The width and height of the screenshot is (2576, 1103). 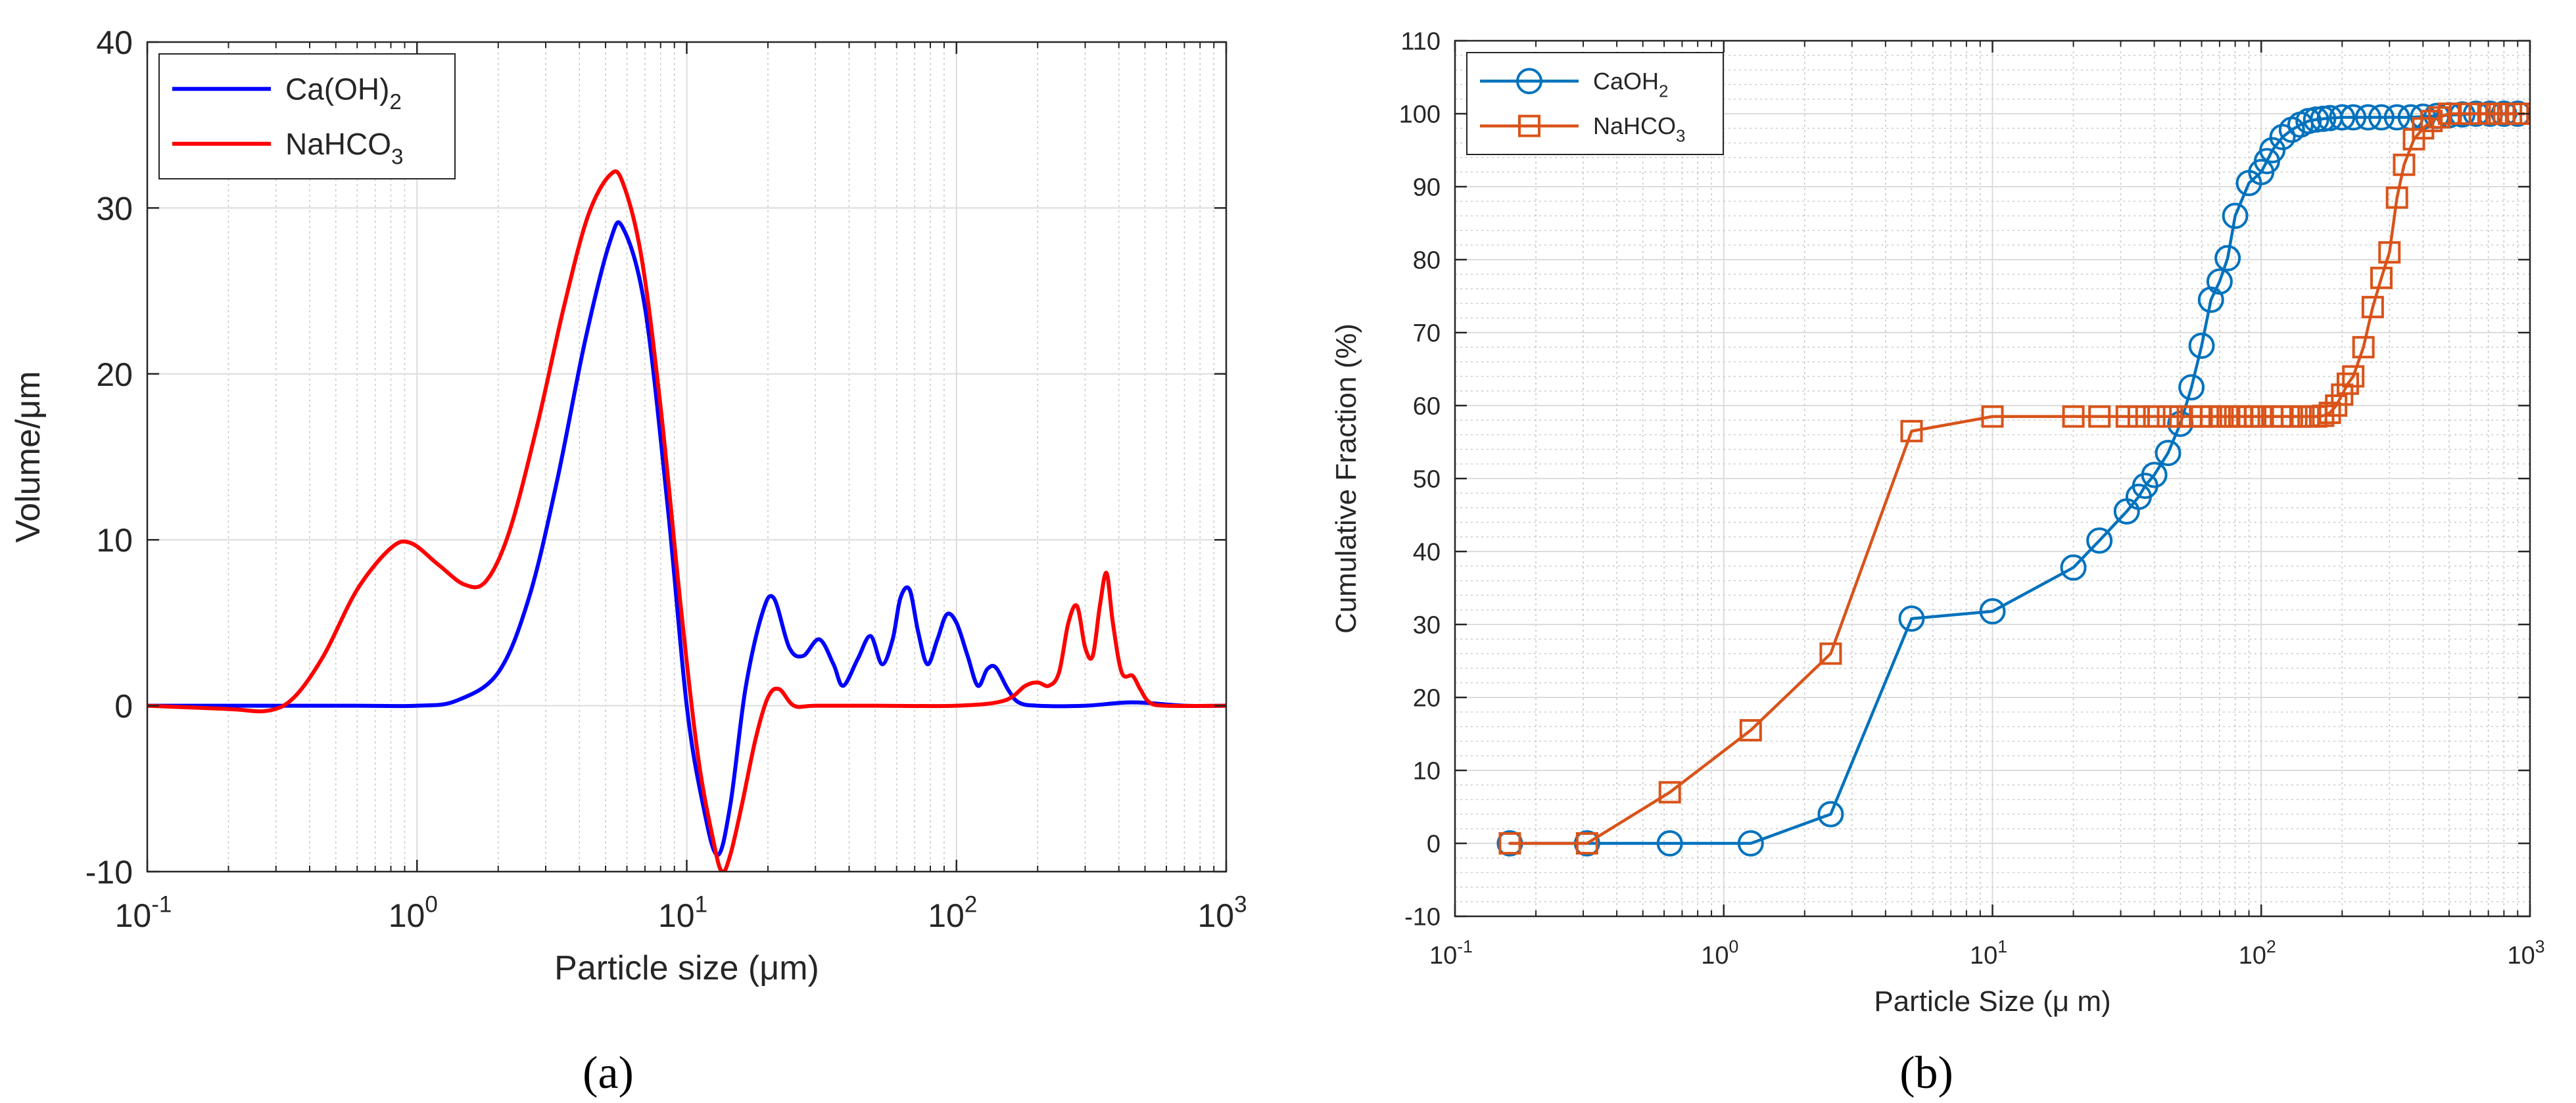 I want to click on y-axis-label: Cumulative Fraction (%), so click(x=1346, y=478).